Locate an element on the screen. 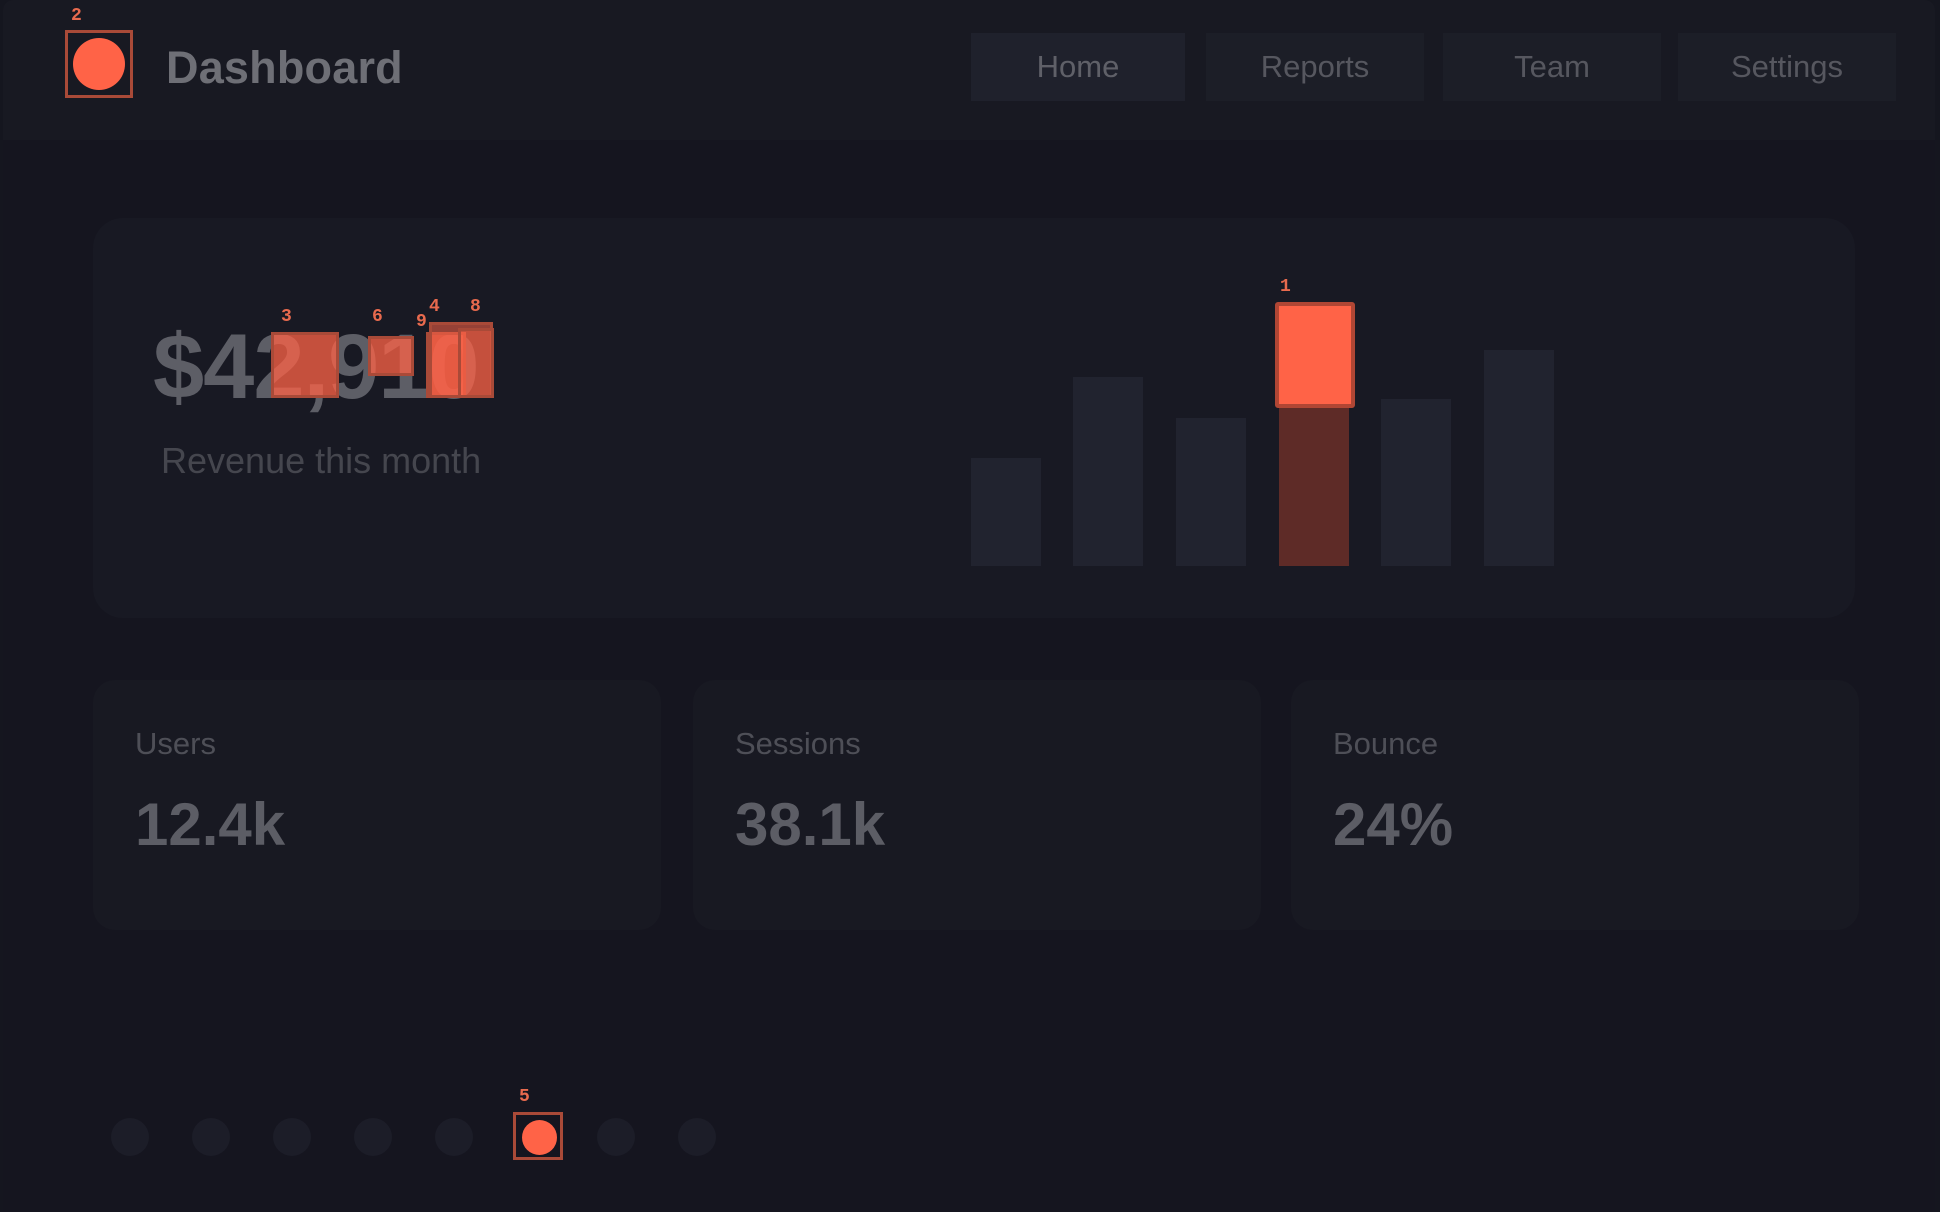 Image resolution: width=1940 pixels, height=1212 pixels. top-bar: Dashboard Home Reports Team Settings is located at coordinates (969, 70).